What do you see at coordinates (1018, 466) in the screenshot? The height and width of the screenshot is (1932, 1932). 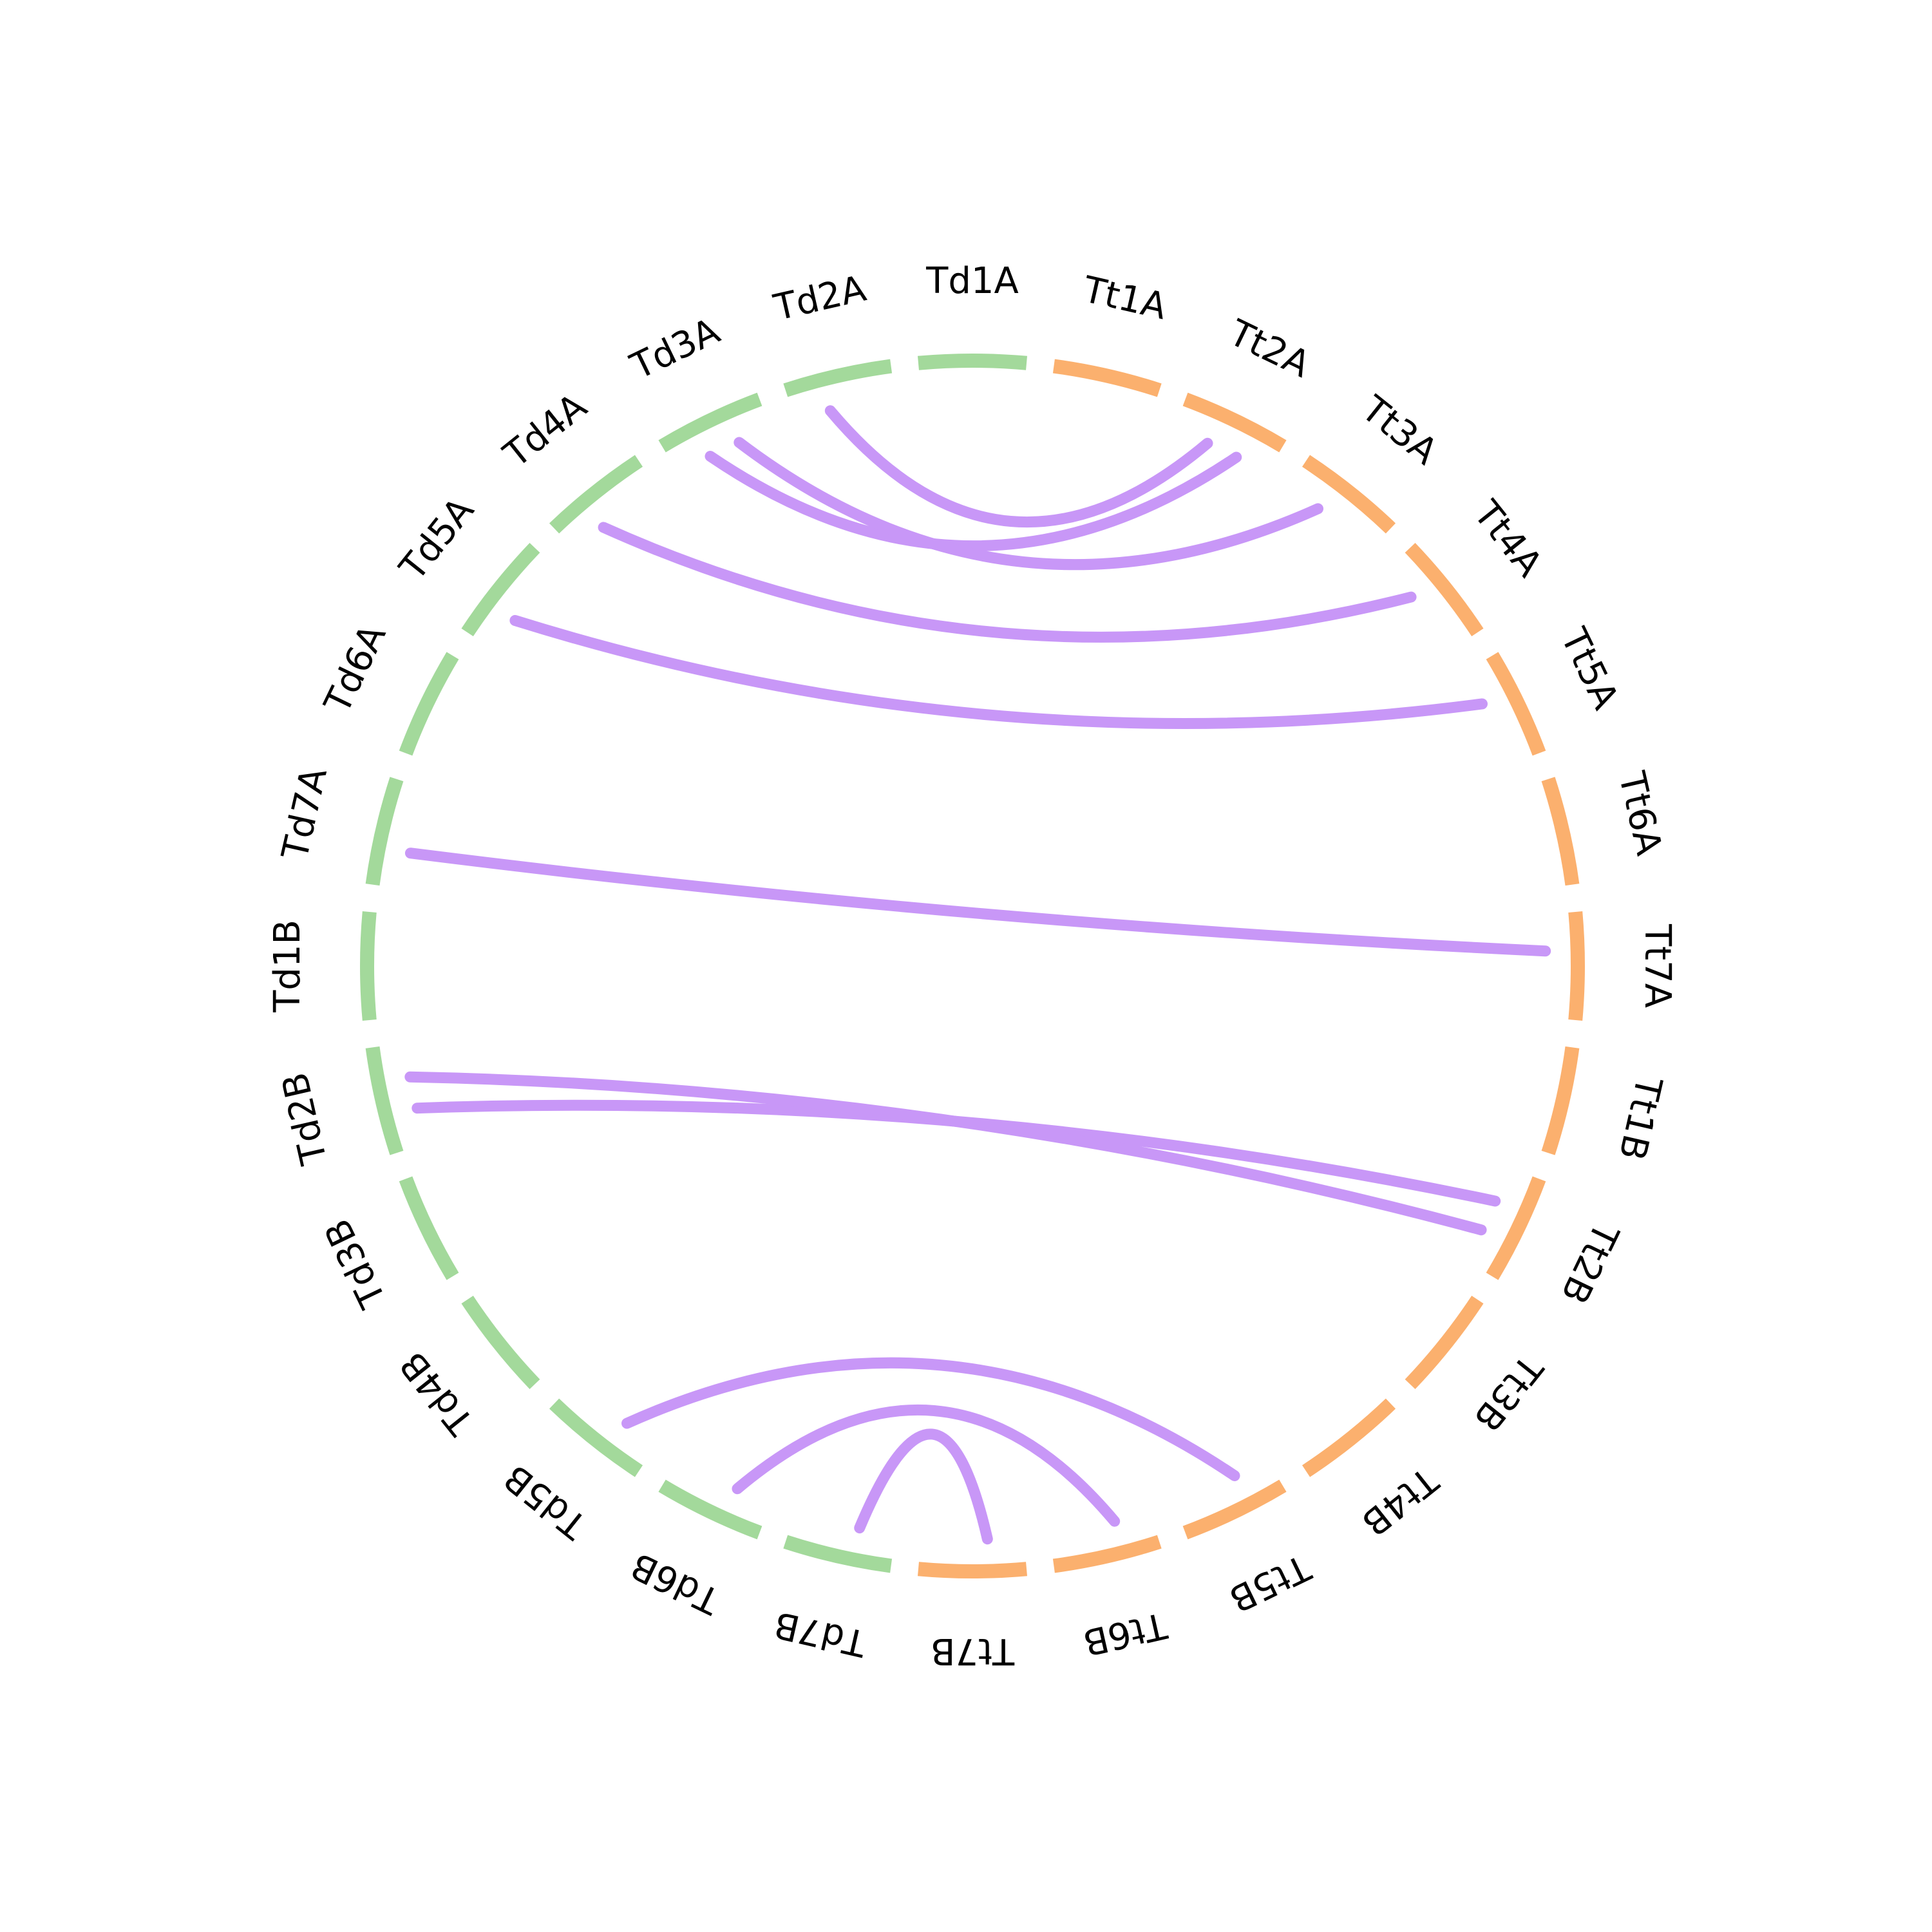 I see `link-td2a-tt2a` at bounding box center [1018, 466].